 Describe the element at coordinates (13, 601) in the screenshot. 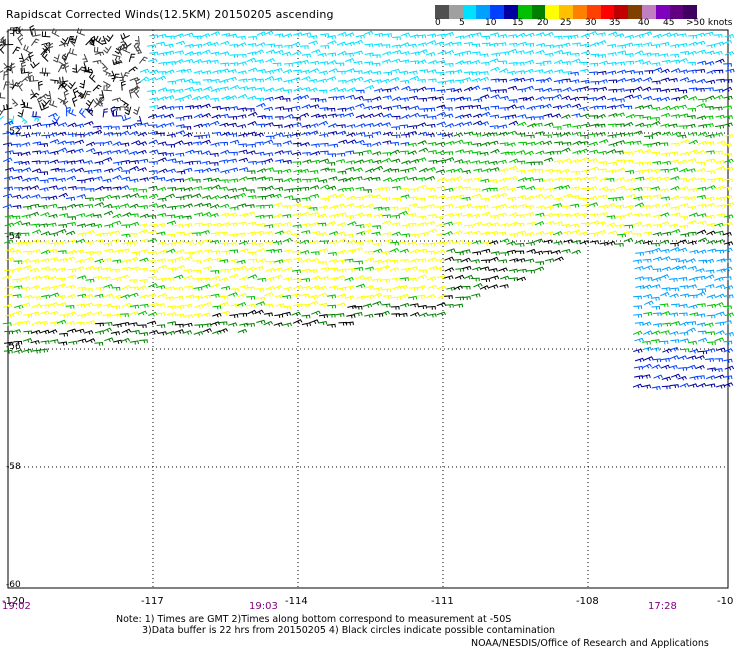

I see `lon-label-120: -120` at that location.